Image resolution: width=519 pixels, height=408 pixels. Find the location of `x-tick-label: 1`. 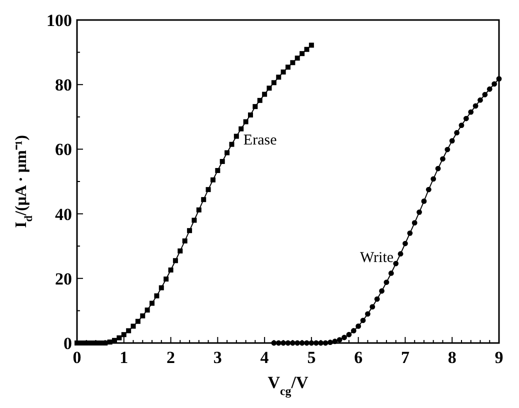

x-tick-label: 1 is located at coordinates (124, 357).